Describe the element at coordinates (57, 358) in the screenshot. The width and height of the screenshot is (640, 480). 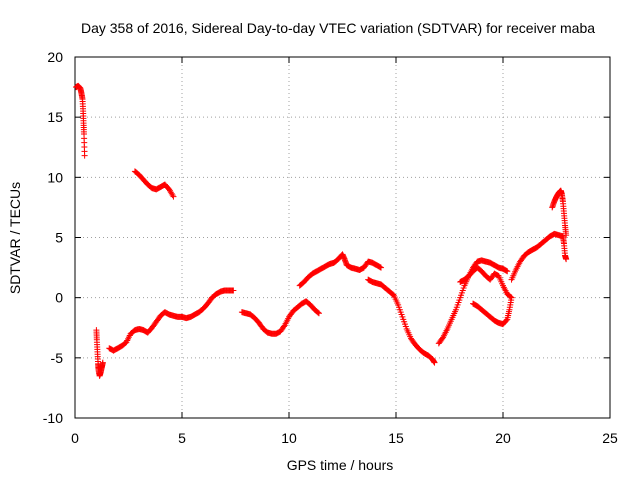
I see `y-tick-label: -5` at that location.